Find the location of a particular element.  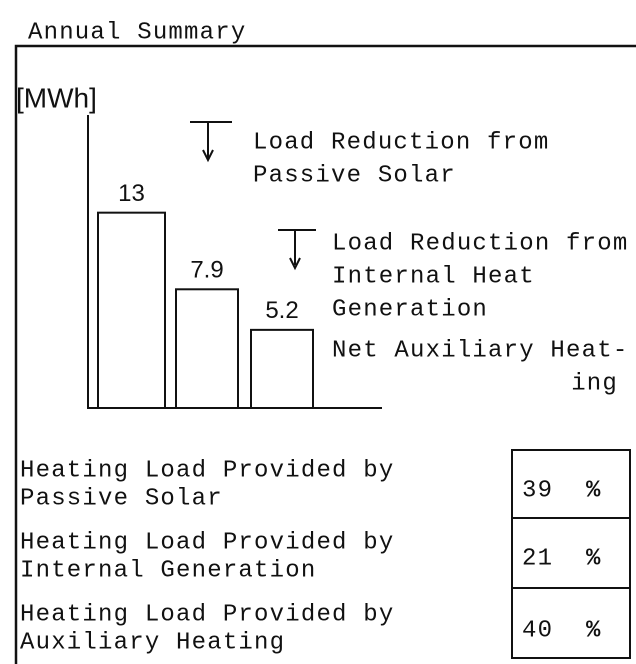

summary-label: Passive Solar is located at coordinates (121, 498).